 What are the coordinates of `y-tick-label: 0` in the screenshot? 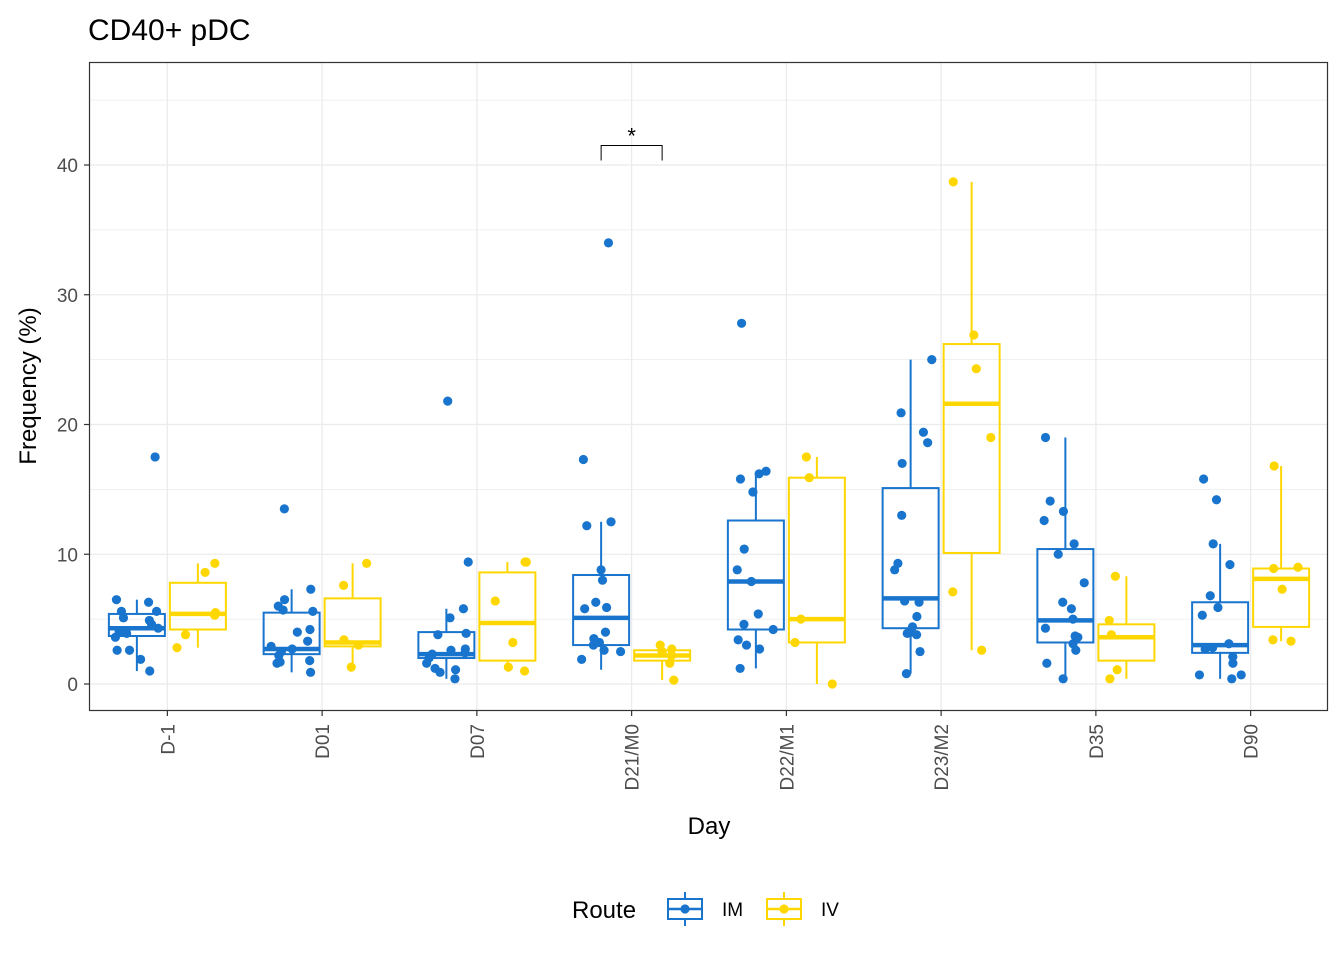 It's located at (72, 685).